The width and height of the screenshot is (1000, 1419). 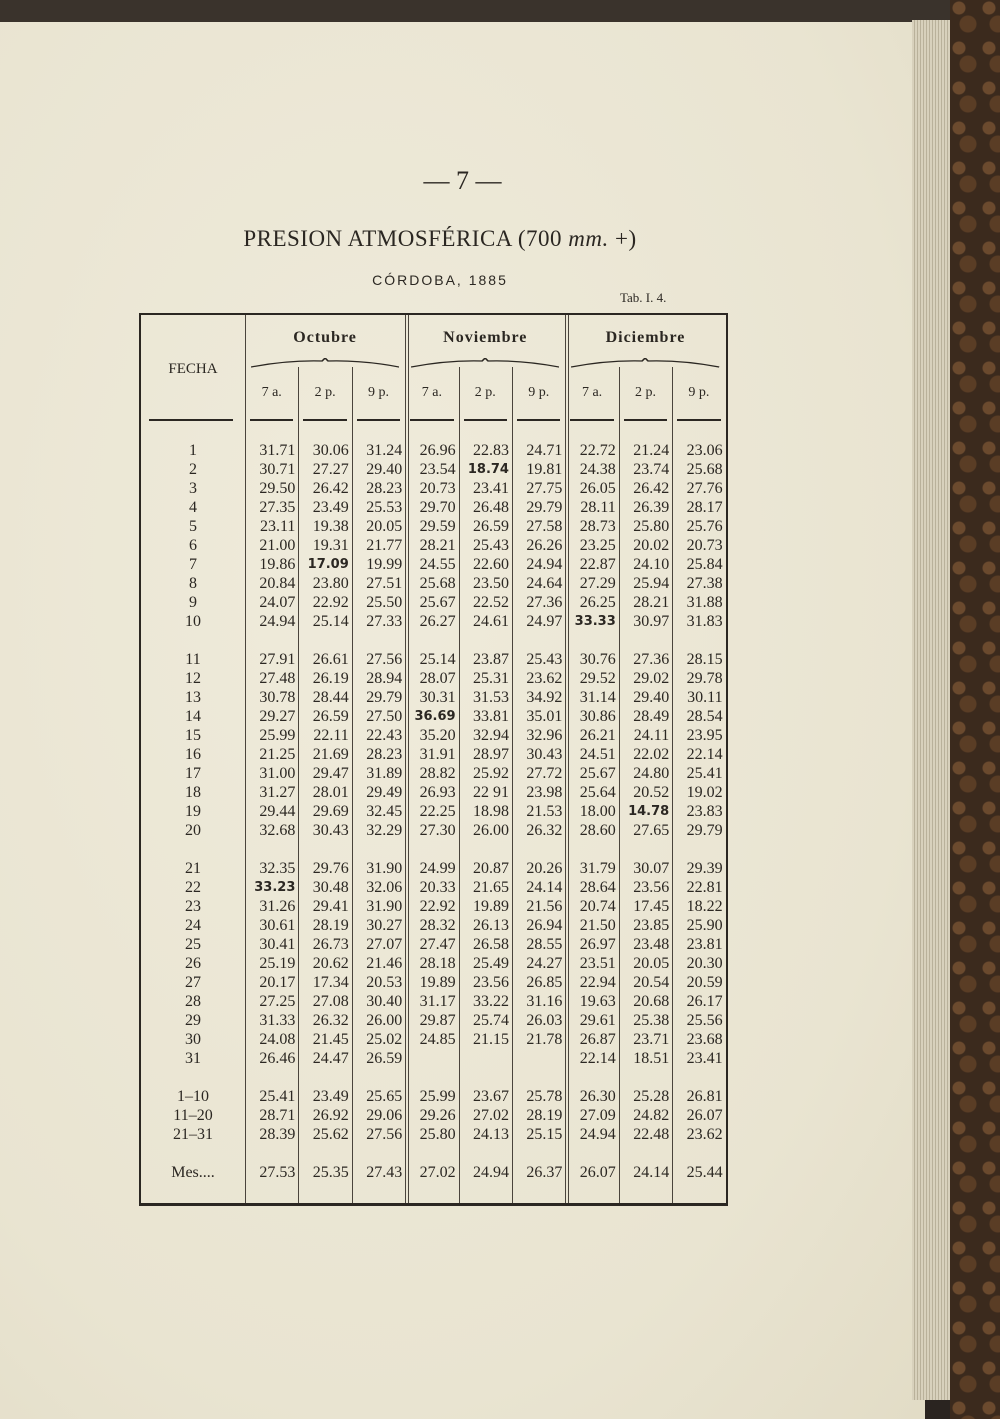 I want to click on cell-value: 31.90, so click(x=384, y=906).